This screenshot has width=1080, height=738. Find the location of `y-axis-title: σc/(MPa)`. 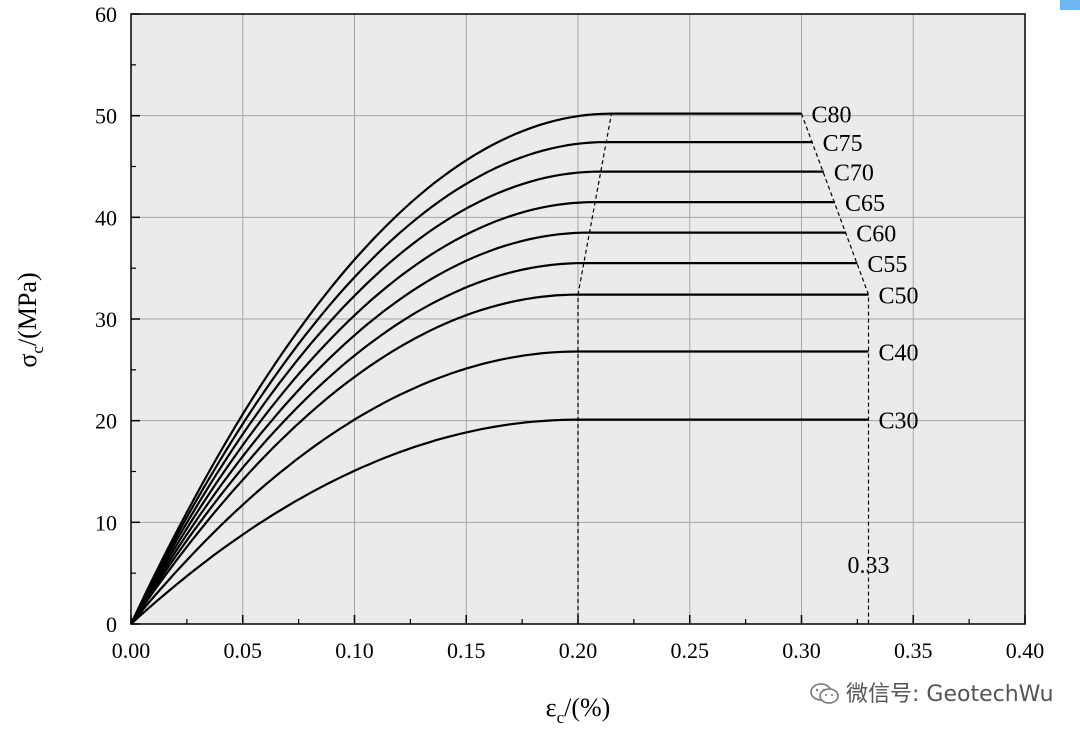

y-axis-title: σc/(MPa) is located at coordinates (30, 319).